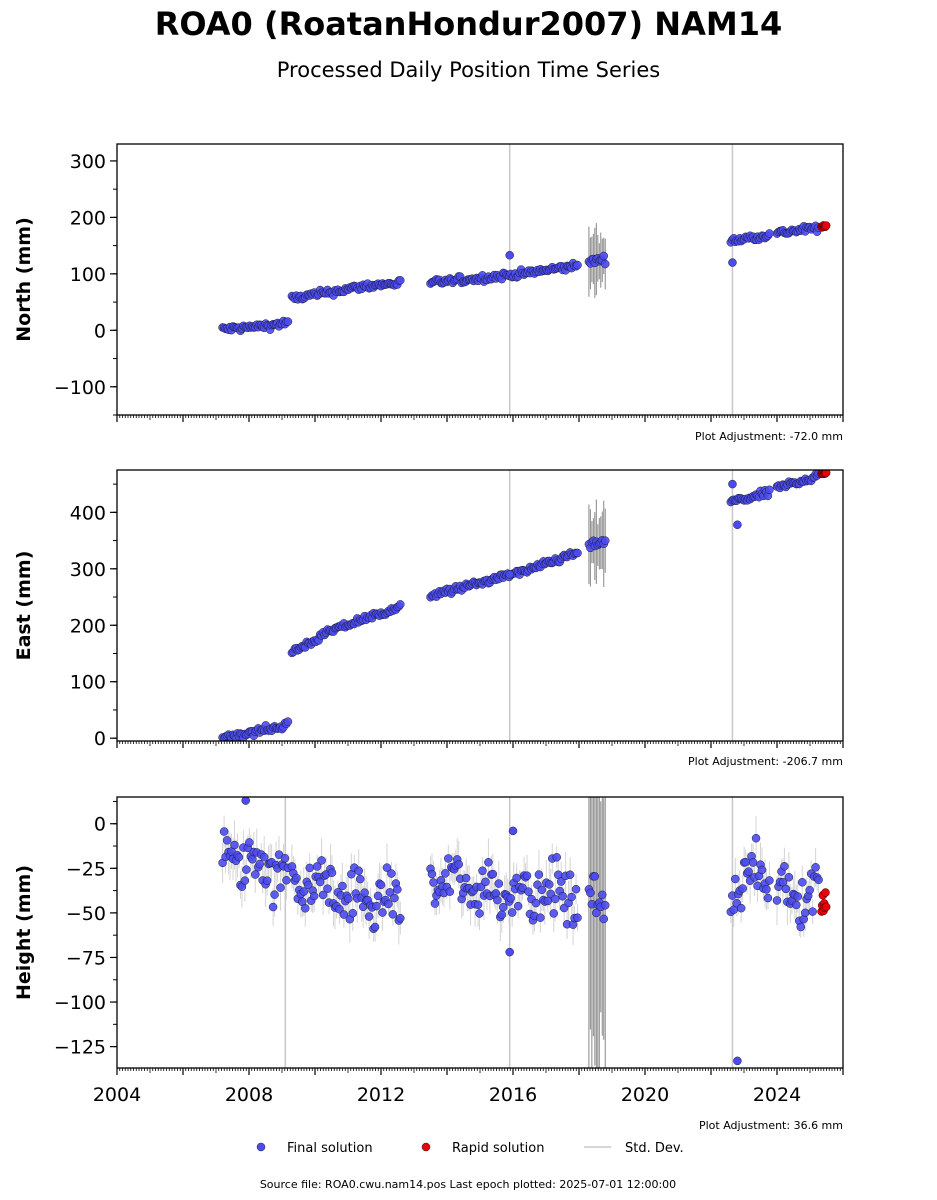 The width and height of the screenshot is (937, 1200). Describe the element at coordinates (381, 1095) in the screenshot. I see `x-tick-label: 2012` at that location.